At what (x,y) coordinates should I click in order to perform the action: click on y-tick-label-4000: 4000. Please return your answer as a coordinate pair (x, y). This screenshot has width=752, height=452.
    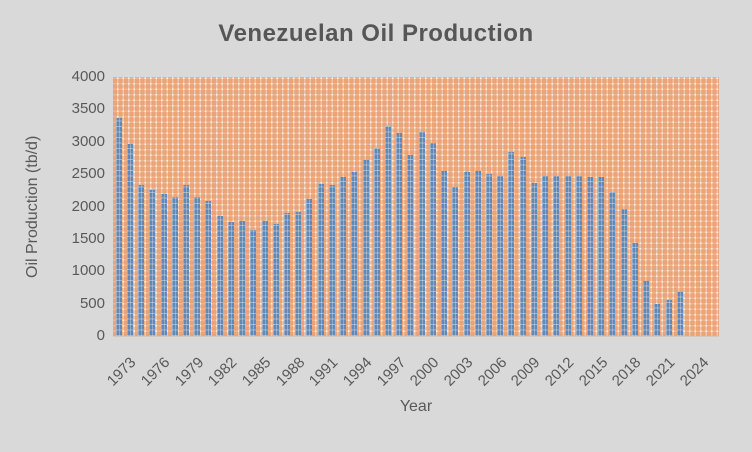
    Looking at the image, I should click on (88, 76).